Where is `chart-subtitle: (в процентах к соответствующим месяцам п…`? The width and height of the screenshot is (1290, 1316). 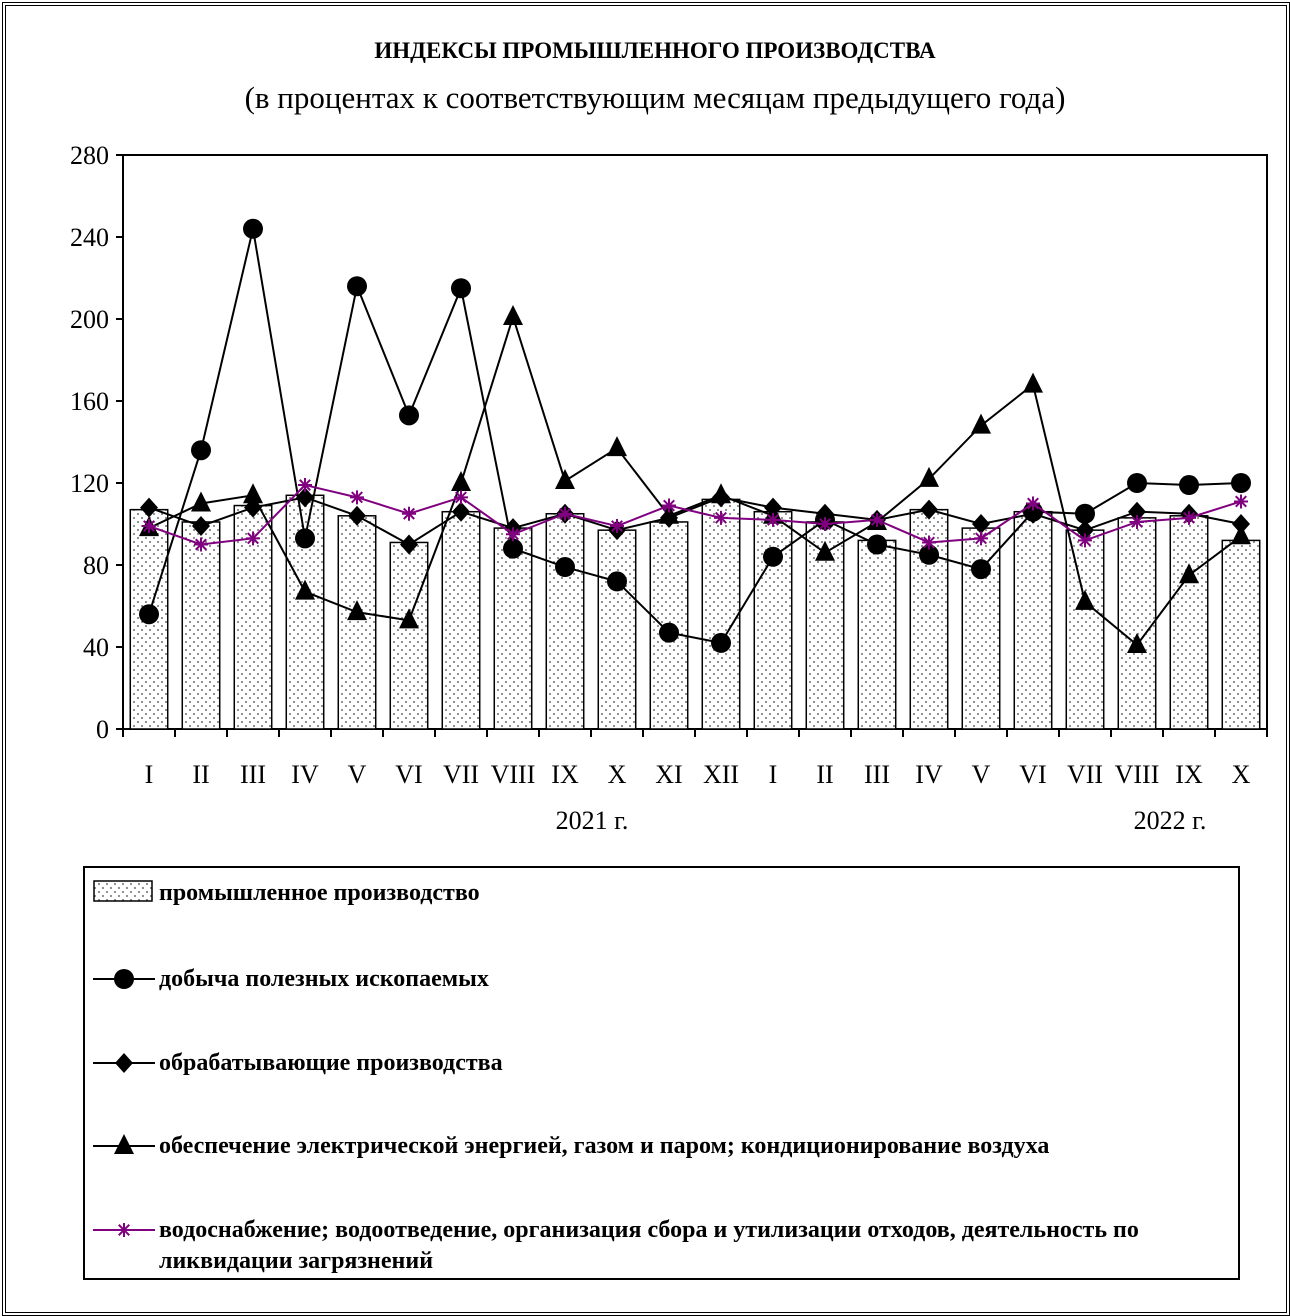
chart-subtitle: (в процентах к соответствующим месяцам п… is located at coordinates (655, 97).